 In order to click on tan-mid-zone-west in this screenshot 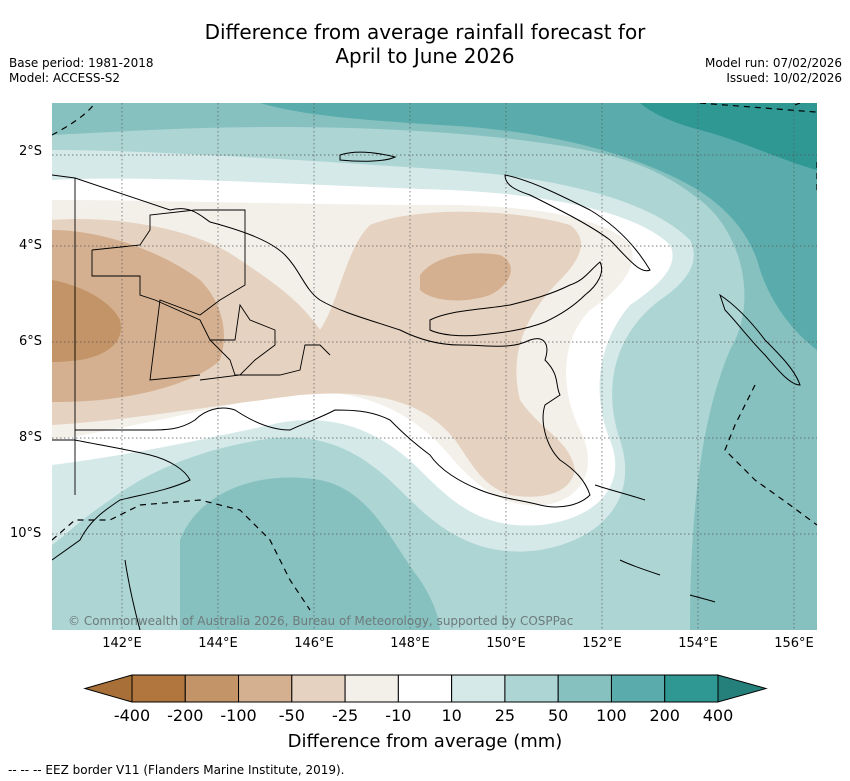, I will do `click(138, 316)`.